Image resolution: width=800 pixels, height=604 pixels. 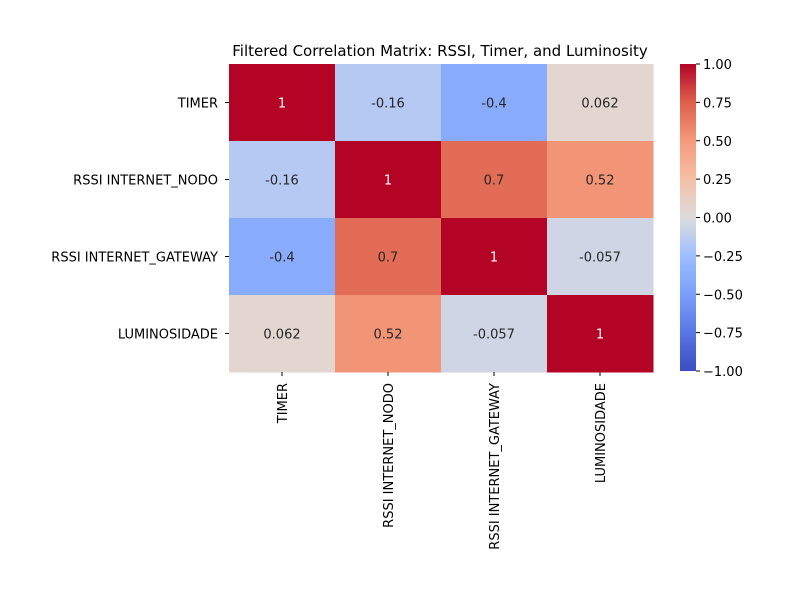 I want to click on col-label-3: LUMINOSIDADE, so click(x=601, y=433).